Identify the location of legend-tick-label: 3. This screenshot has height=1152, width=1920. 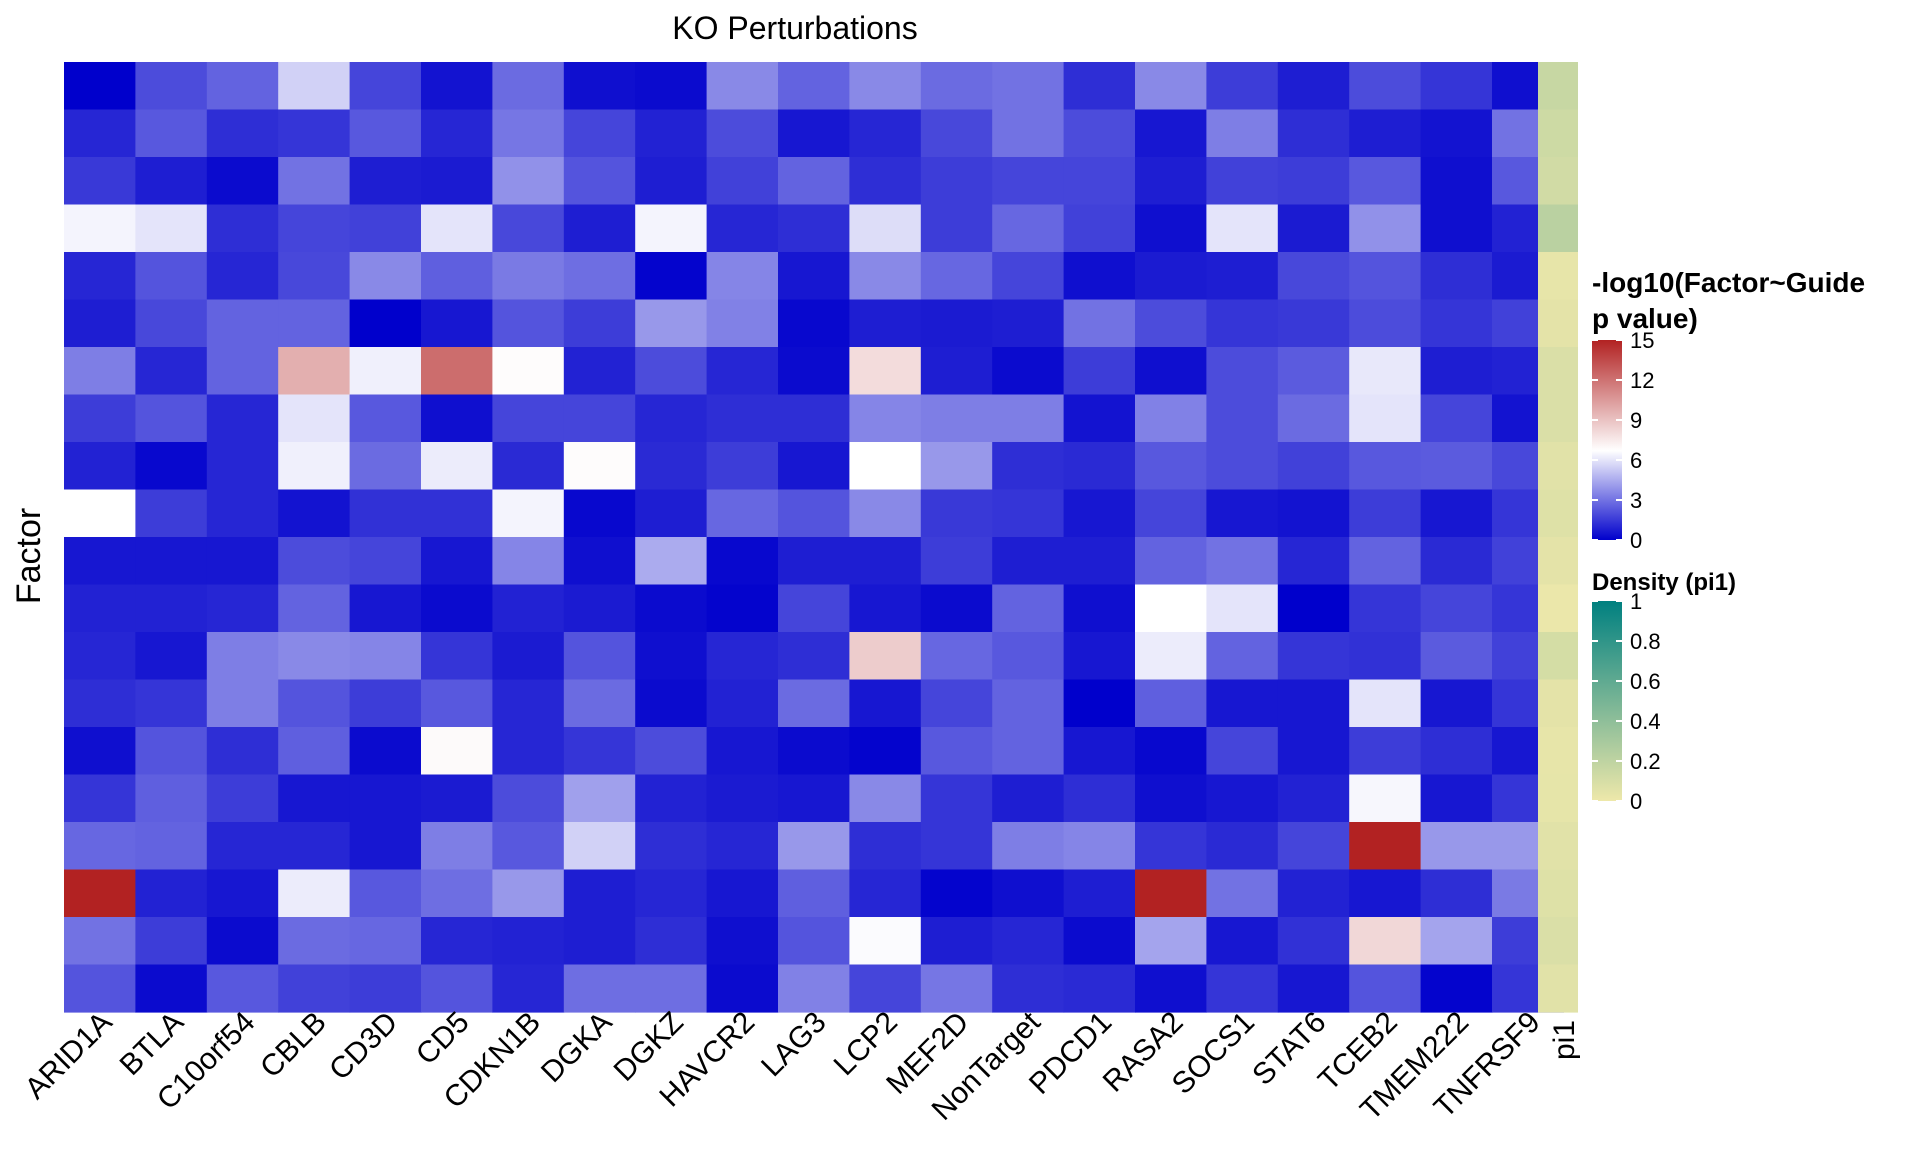
(1636, 500).